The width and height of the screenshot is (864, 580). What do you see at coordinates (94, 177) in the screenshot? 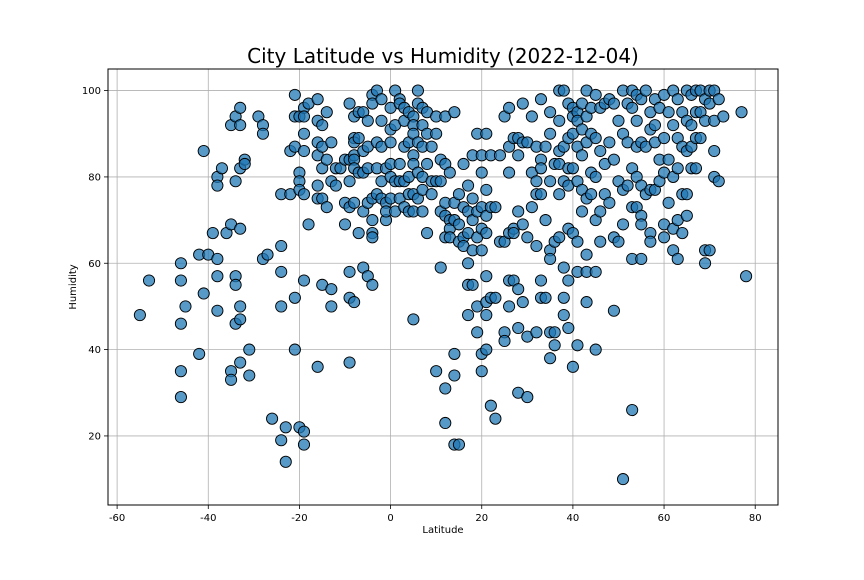
I see `y-tick-label: 80` at bounding box center [94, 177].